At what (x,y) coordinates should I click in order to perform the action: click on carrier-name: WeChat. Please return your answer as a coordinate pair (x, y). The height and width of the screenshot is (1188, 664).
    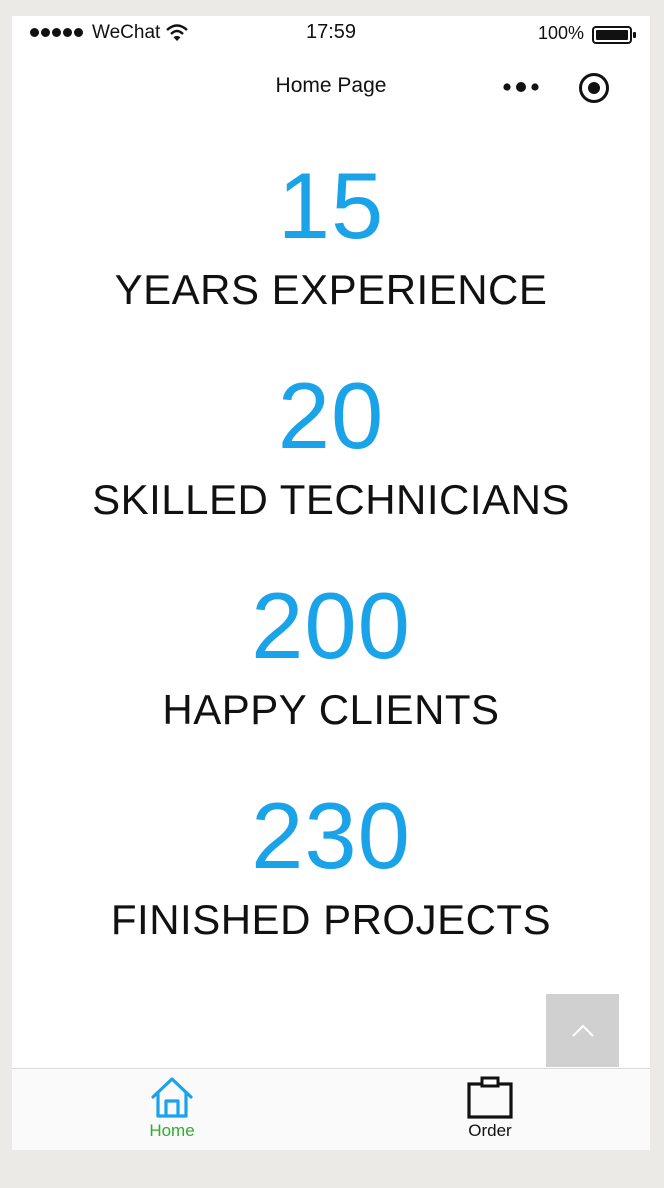
    Looking at the image, I should click on (126, 32).